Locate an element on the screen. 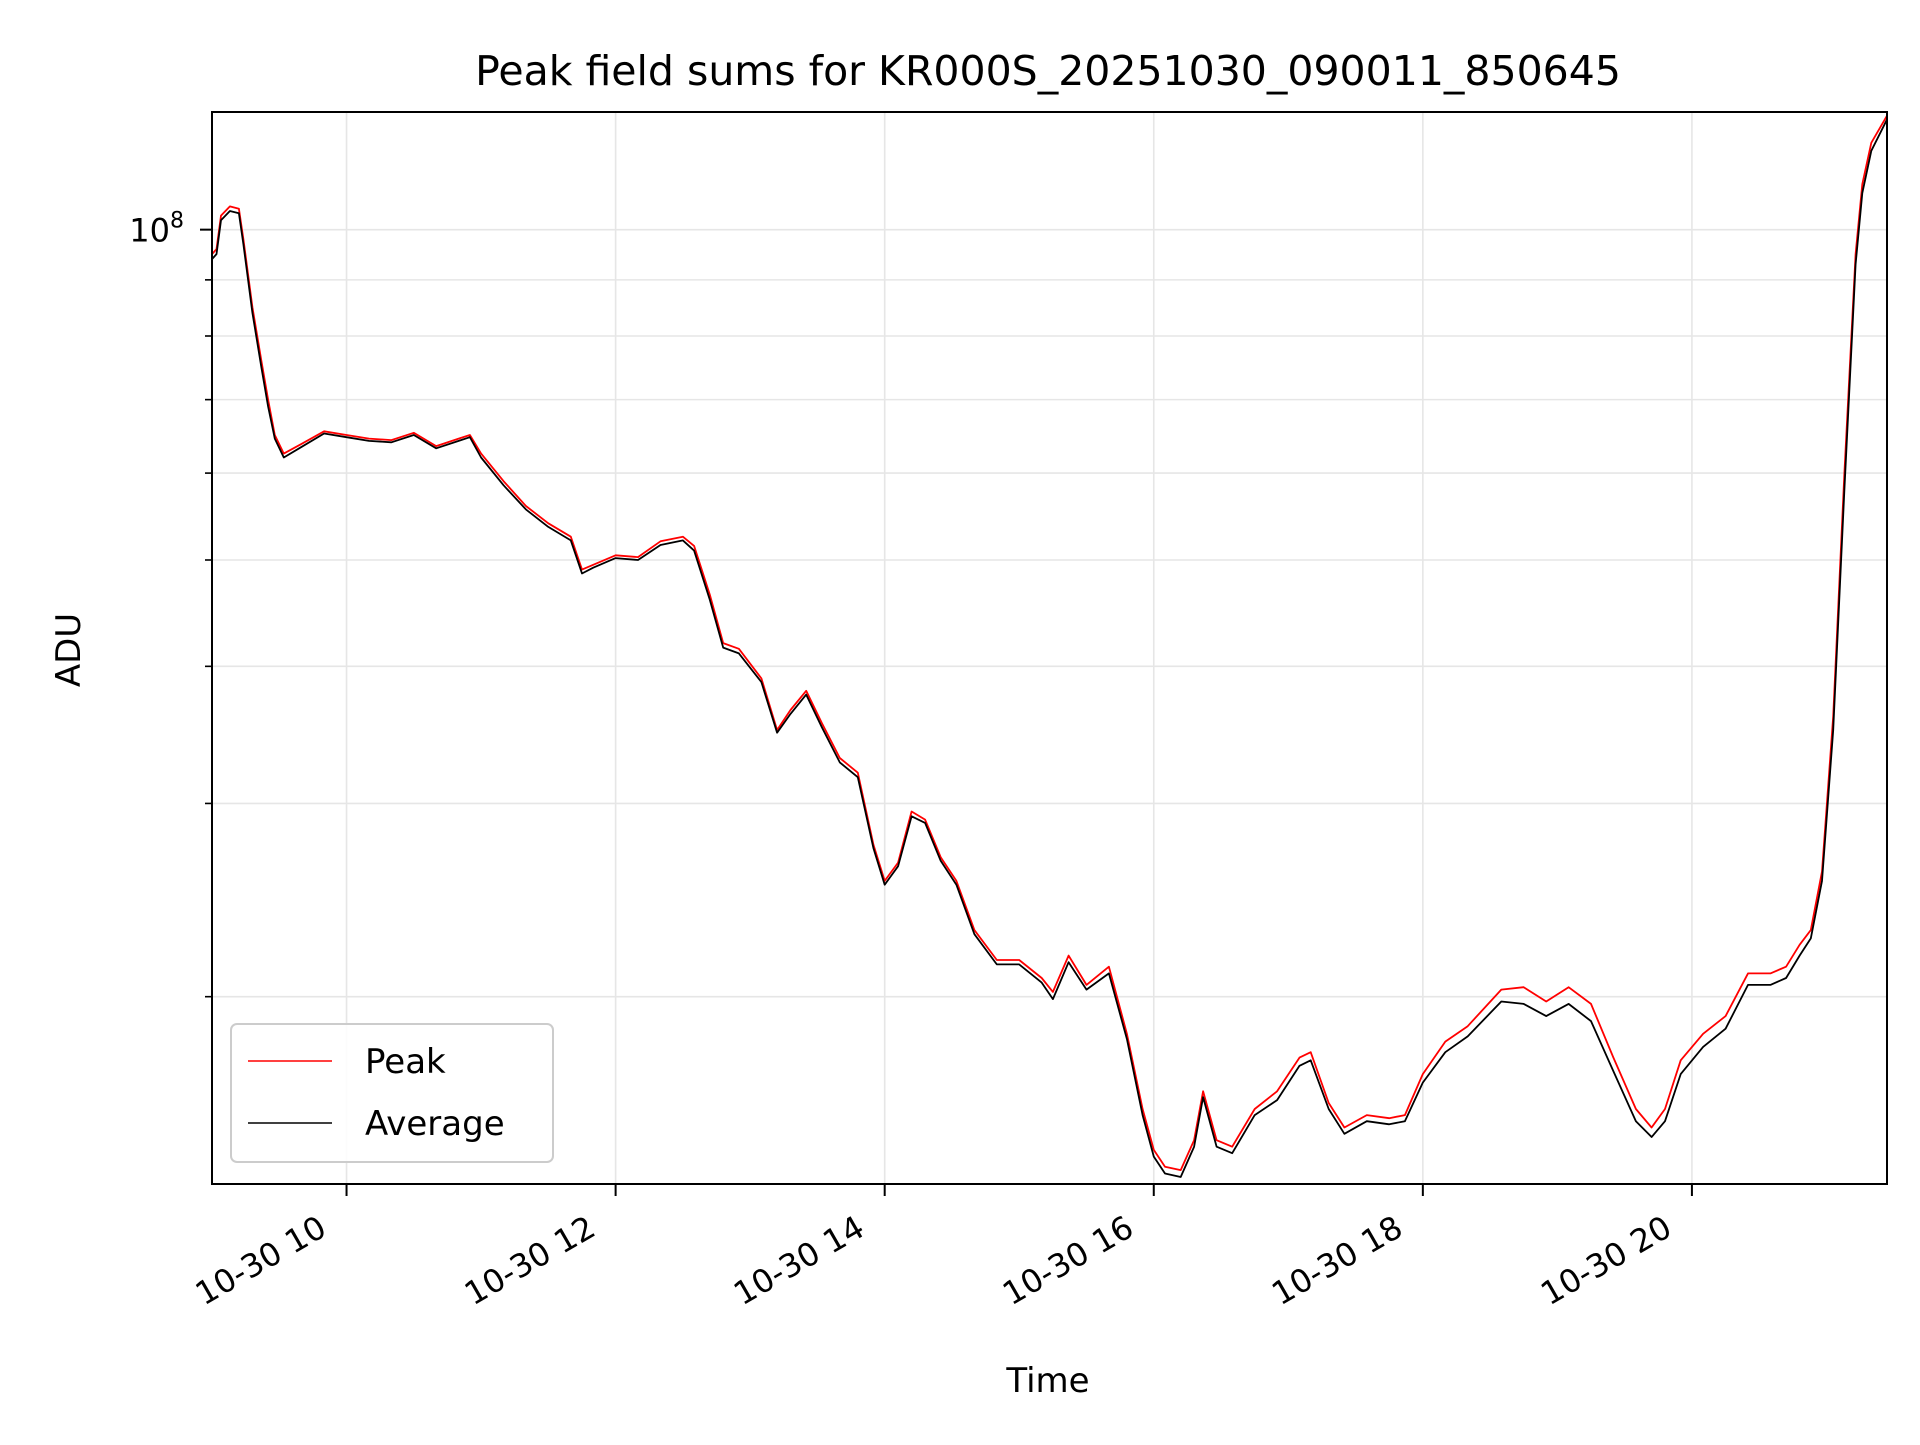  y-axis-label: ADU is located at coordinates (69, 650).